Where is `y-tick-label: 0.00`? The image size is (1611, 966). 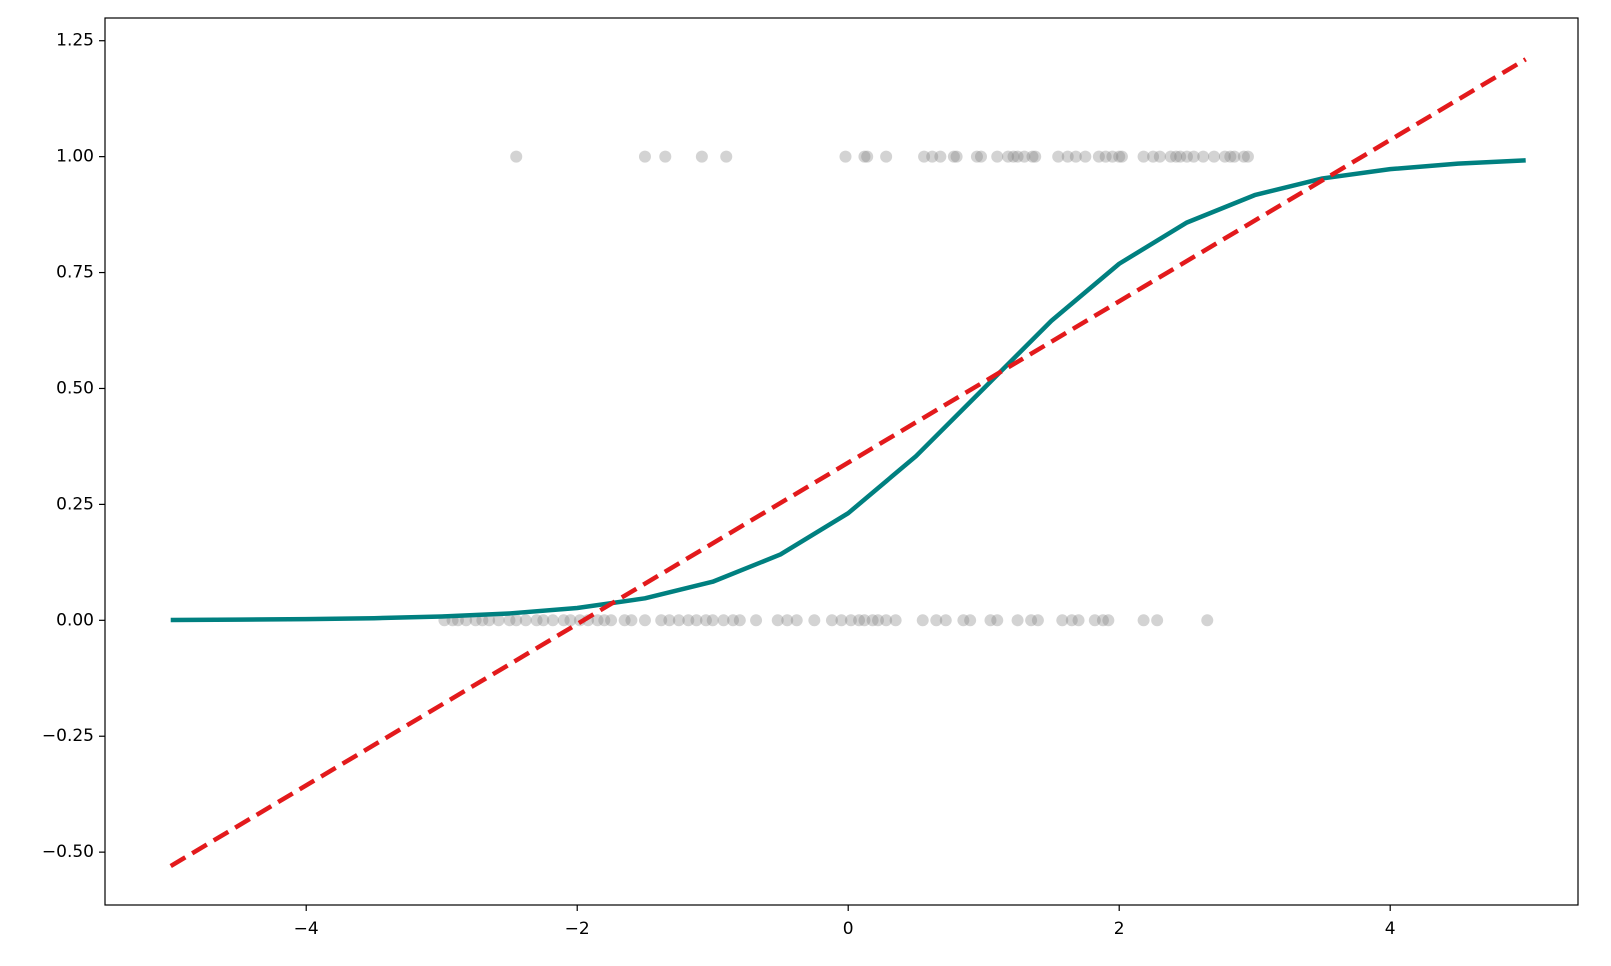
y-tick-label: 0.00 is located at coordinates (75, 620).